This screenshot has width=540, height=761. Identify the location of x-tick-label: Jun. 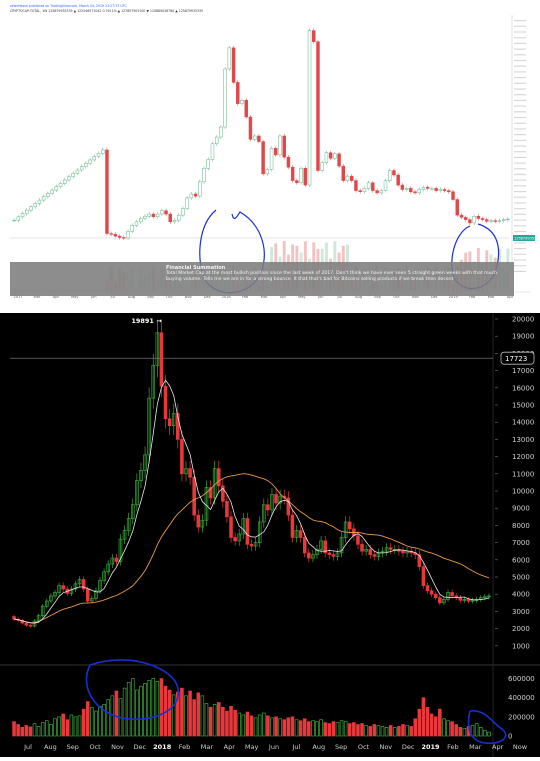
(93, 297).